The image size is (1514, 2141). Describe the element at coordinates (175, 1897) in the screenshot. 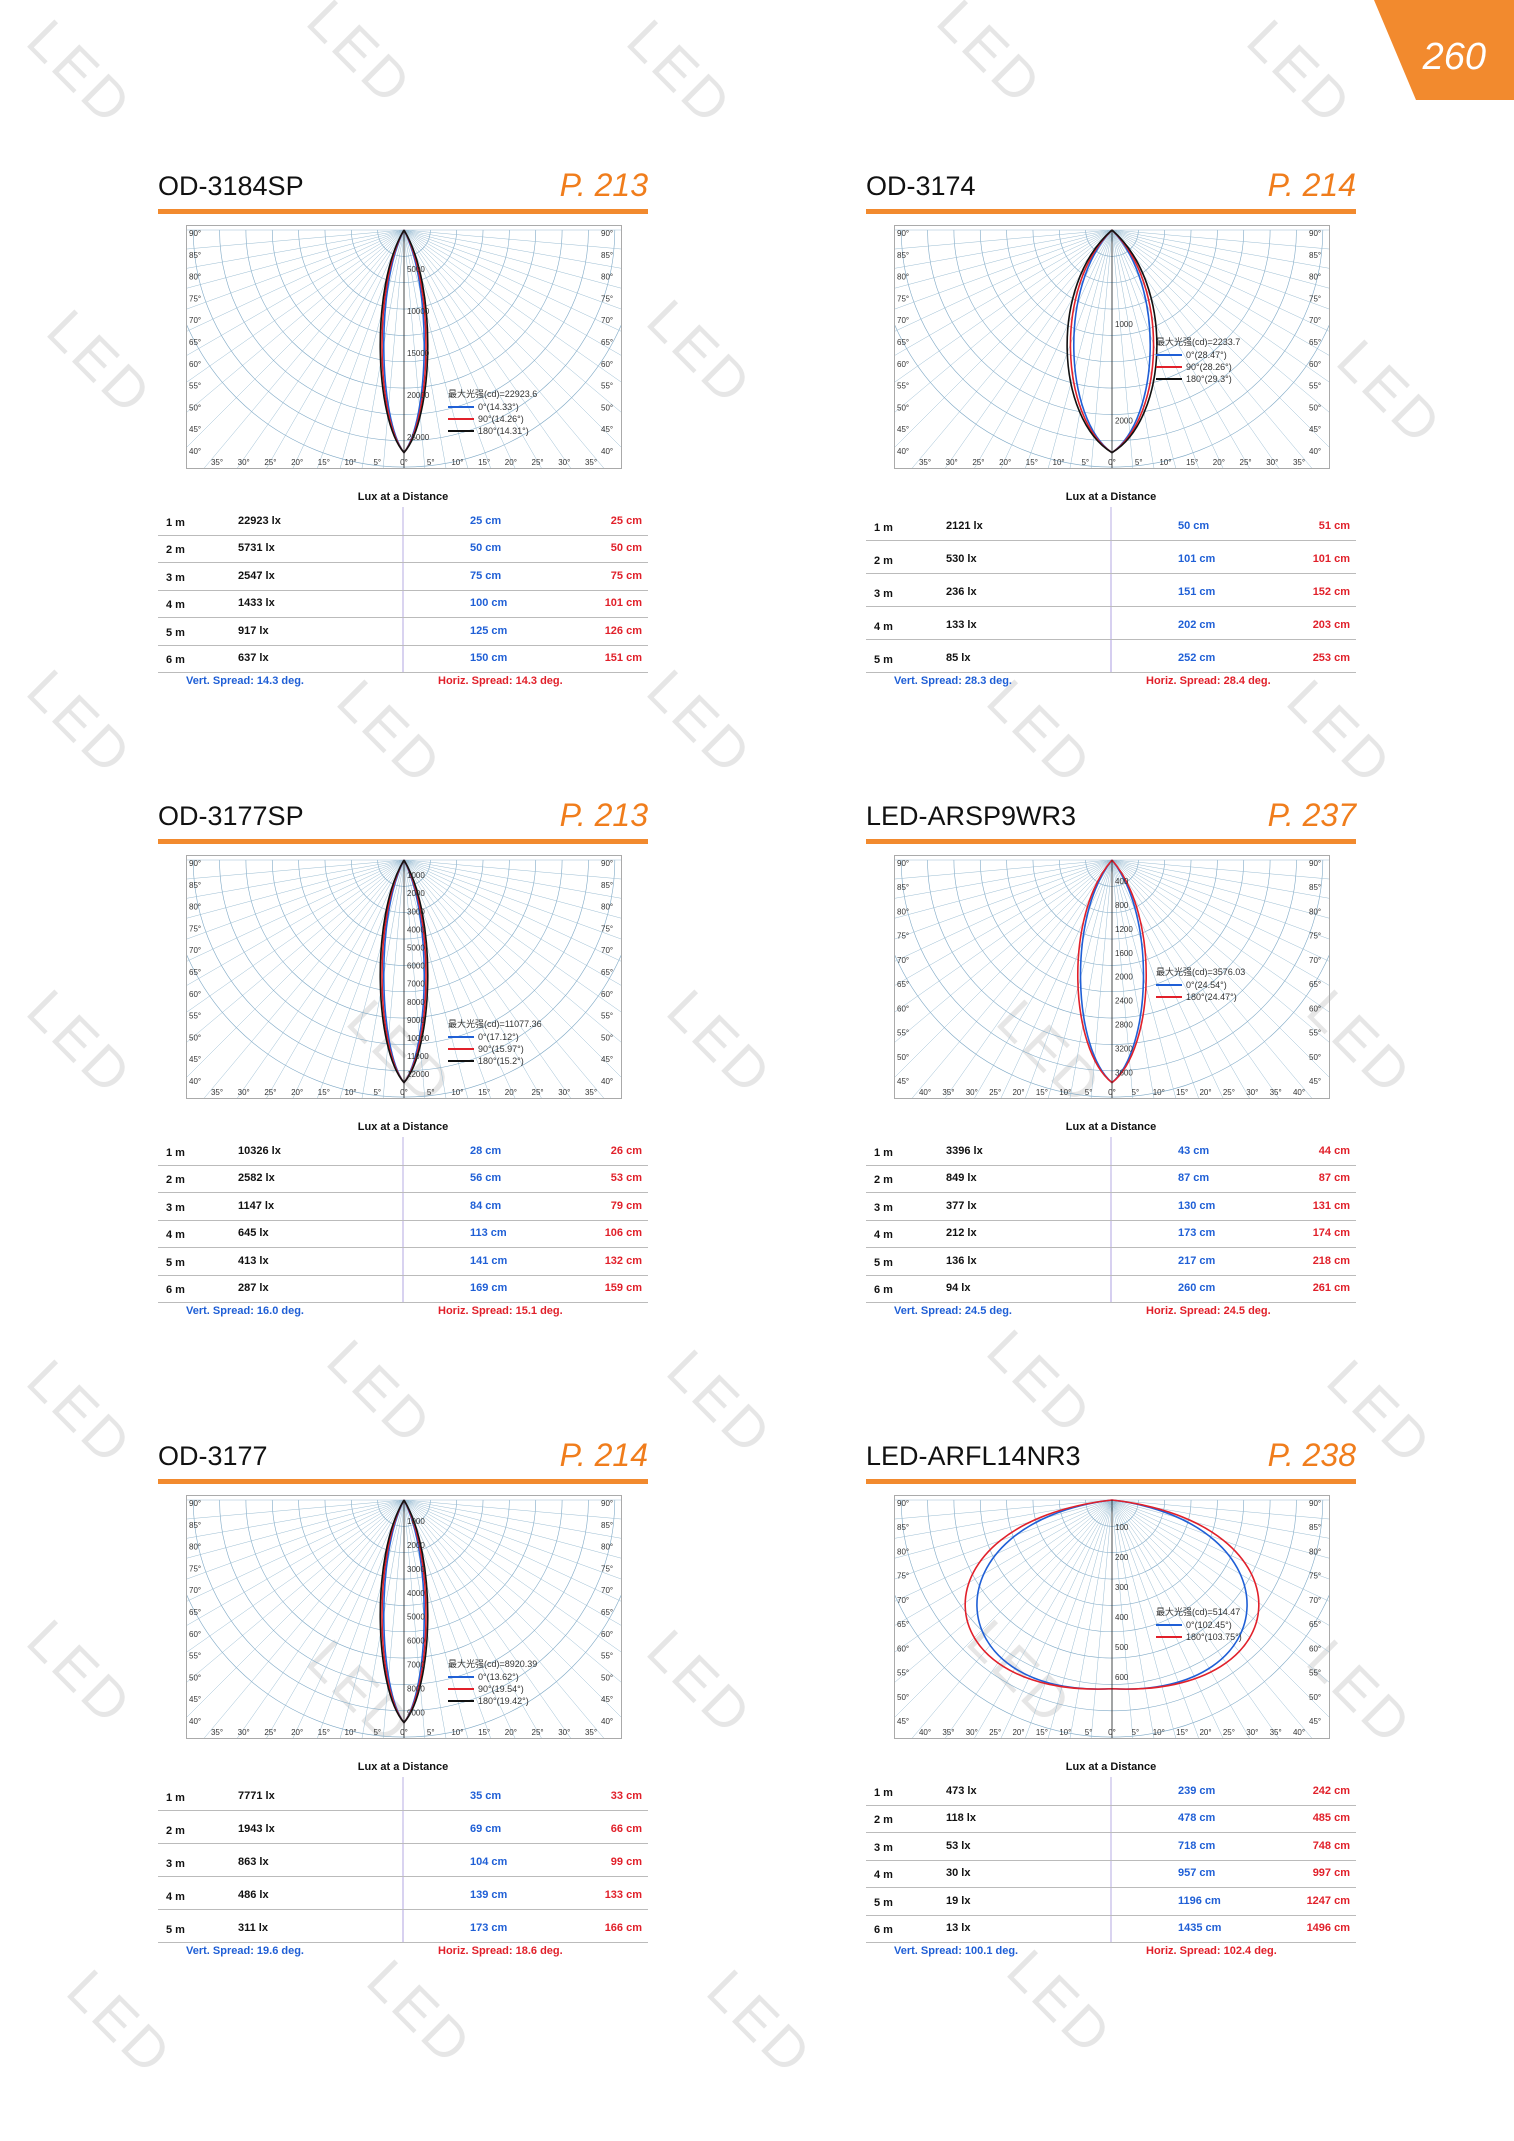

I see `distance: 4 m` at that location.